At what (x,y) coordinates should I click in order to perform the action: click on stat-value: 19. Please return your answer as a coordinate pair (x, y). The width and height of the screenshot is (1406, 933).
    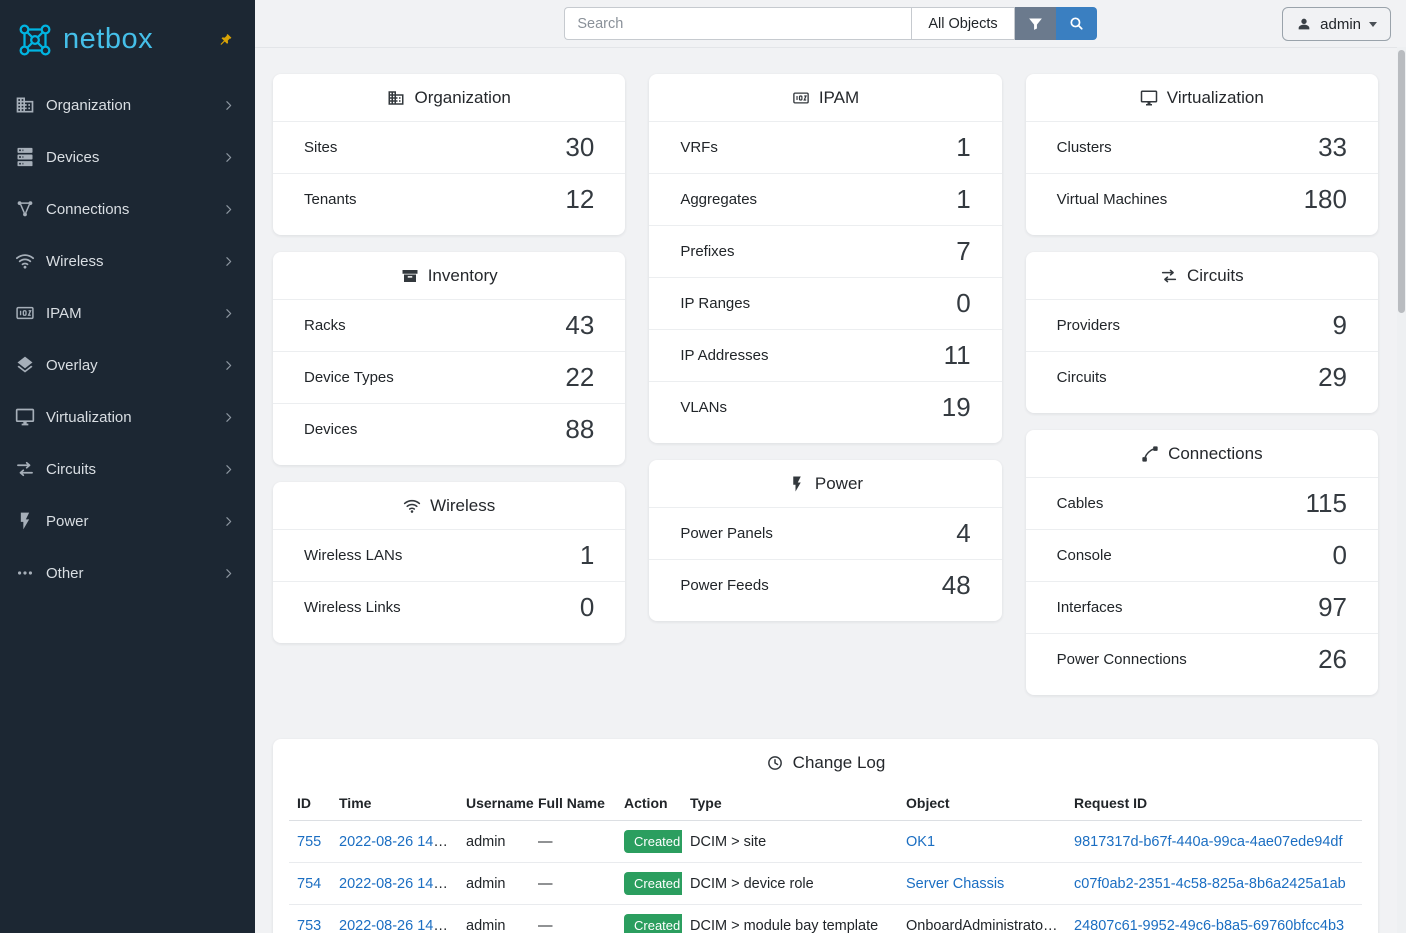
    Looking at the image, I should click on (956, 407).